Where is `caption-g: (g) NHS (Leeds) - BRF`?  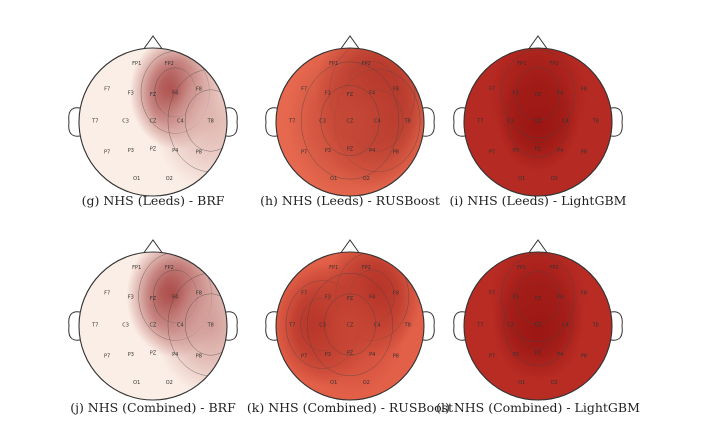
caption-g: (g) NHS (Leeds) - BRF is located at coordinates (153, 200).